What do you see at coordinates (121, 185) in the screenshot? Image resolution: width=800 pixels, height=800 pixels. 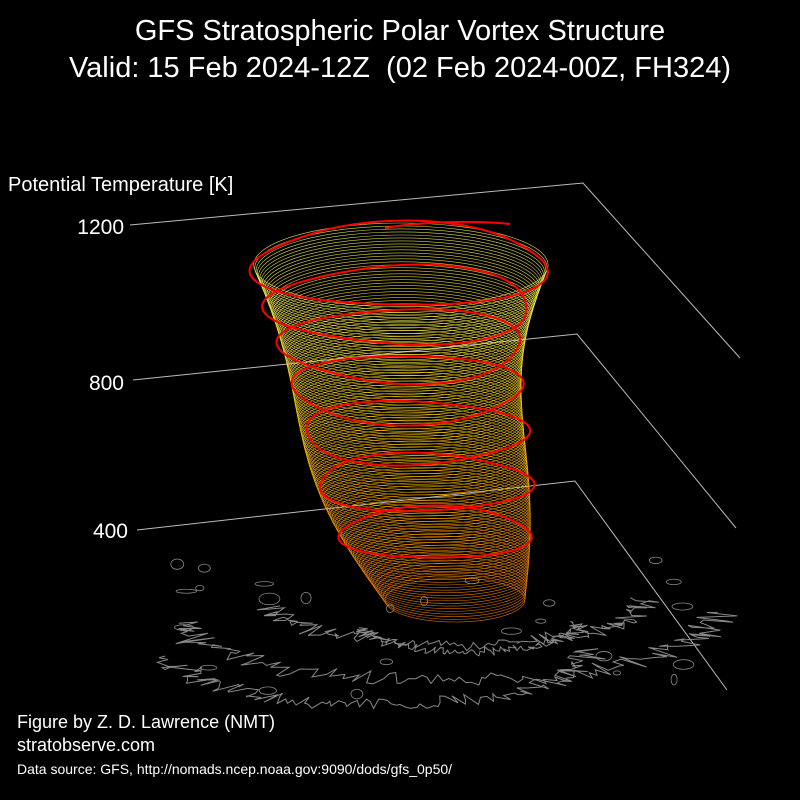 I see `z-axis-label: Potential Temperature [K]` at bounding box center [121, 185].